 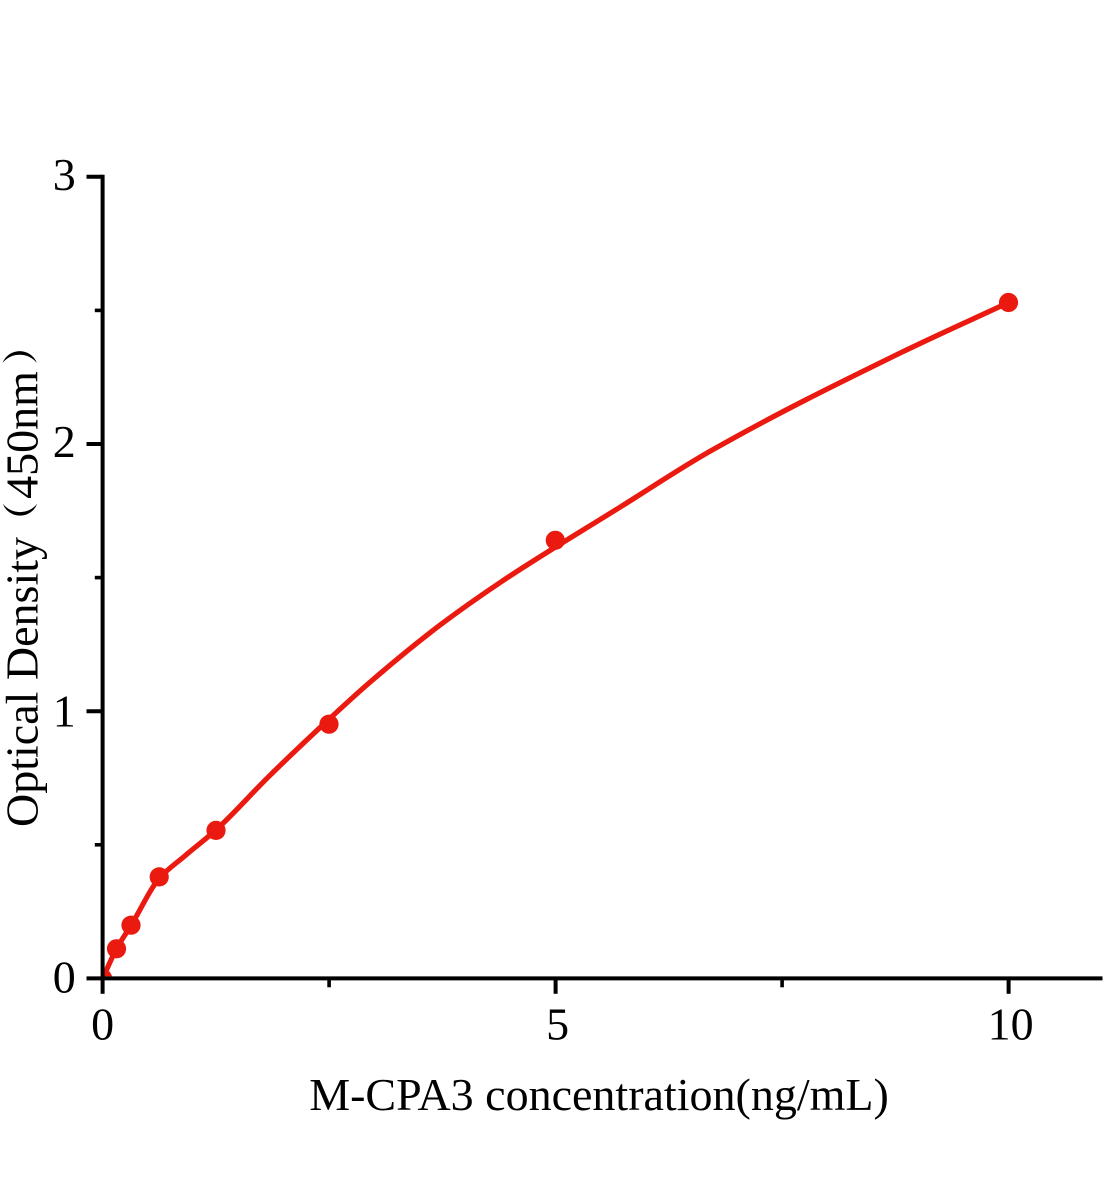 I want to click on svg-text: 2, so click(x=64, y=441).